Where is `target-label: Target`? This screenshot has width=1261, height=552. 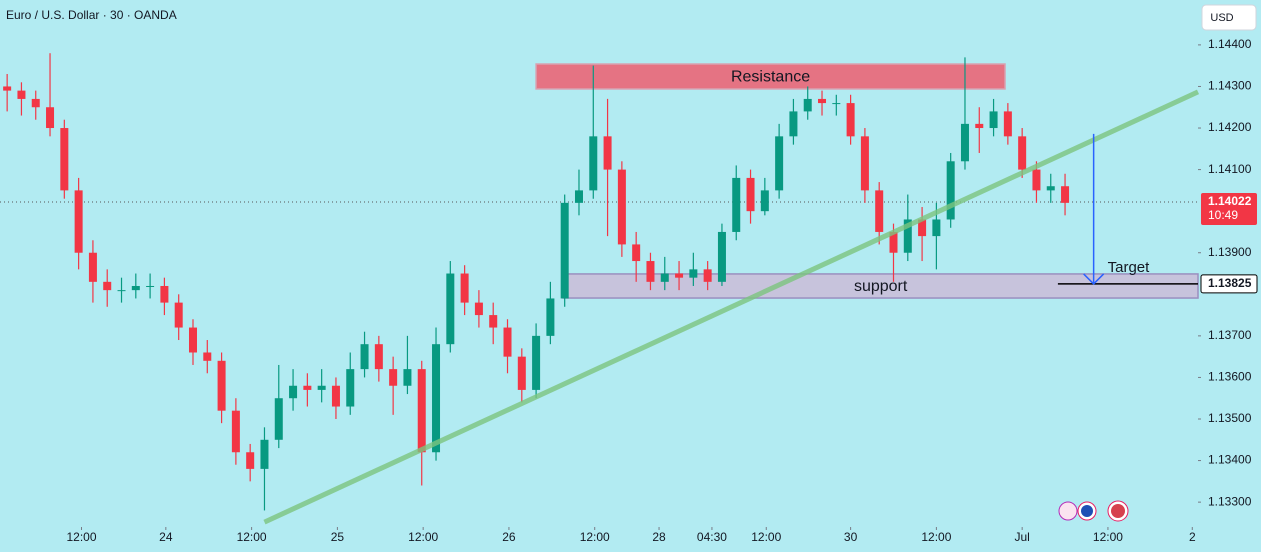 target-label: Target is located at coordinates (1129, 267).